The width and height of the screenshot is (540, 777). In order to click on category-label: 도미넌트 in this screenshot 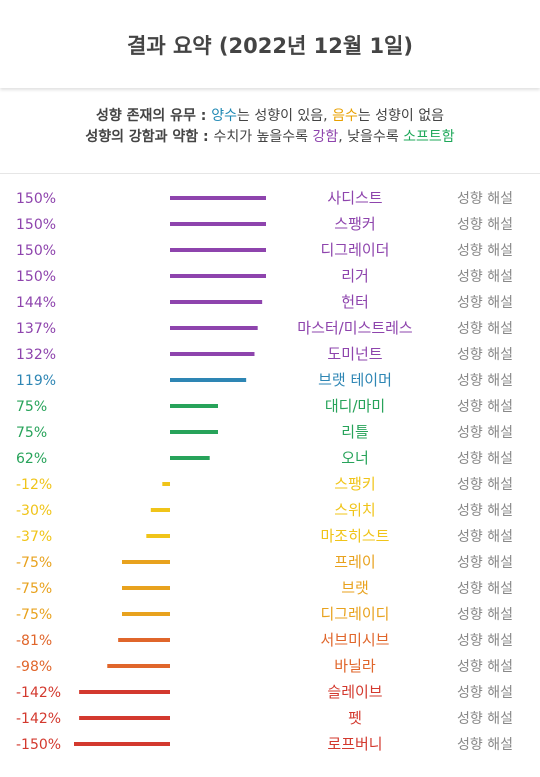, I will do `click(354, 354)`.